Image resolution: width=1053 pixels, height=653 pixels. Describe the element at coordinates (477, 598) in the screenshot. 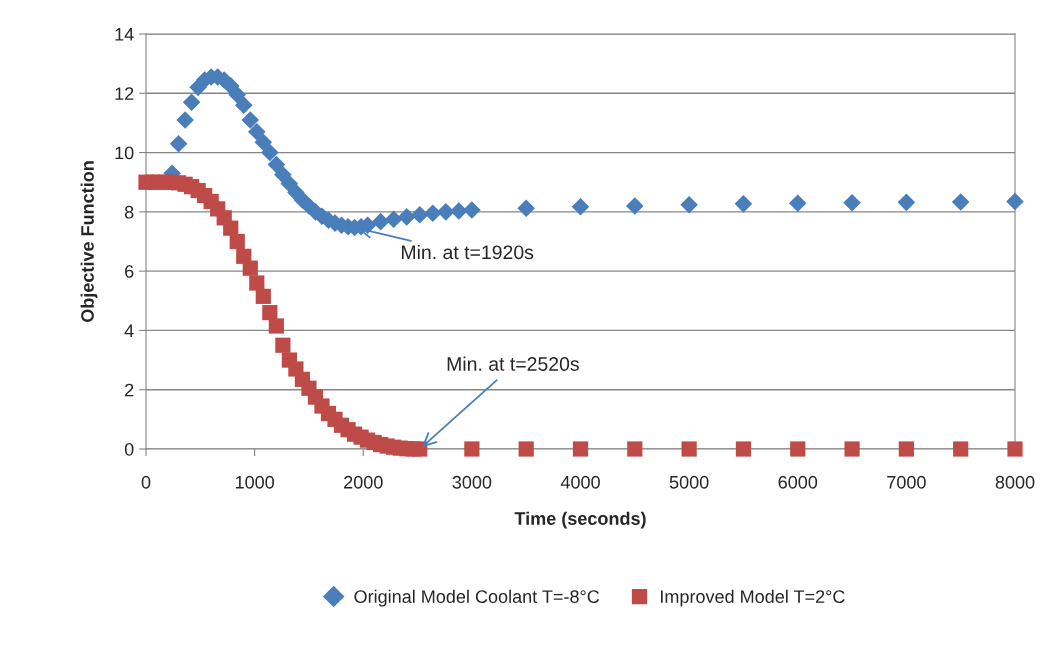

I see `legend-label: Original Model Coolant T=-8°C` at that location.